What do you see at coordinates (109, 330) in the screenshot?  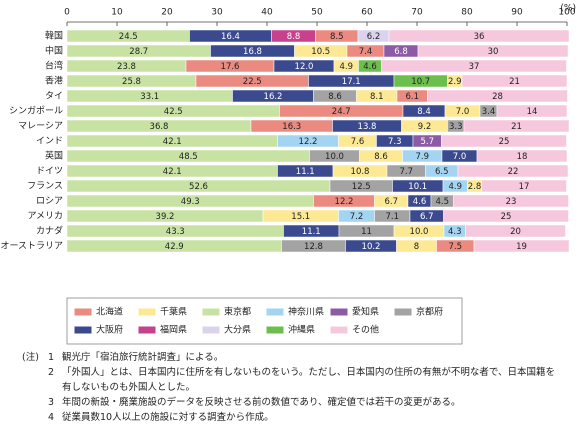 I see `legend-label: 大阪府` at bounding box center [109, 330].